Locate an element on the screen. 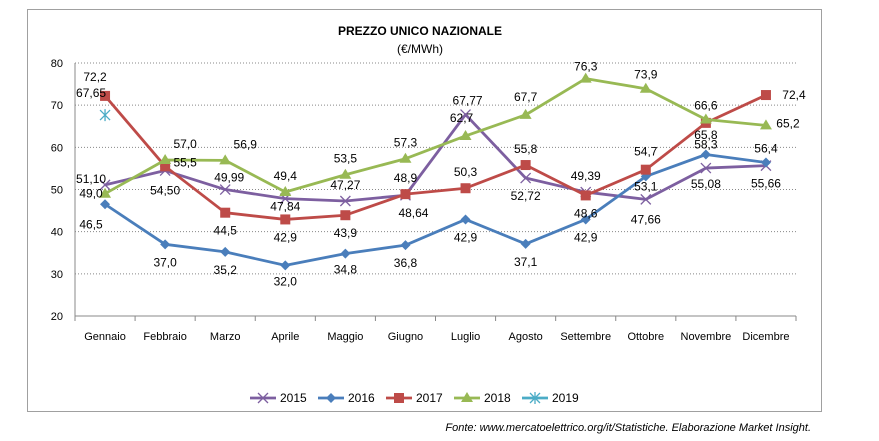  data-label: 76,3 is located at coordinates (586, 67).